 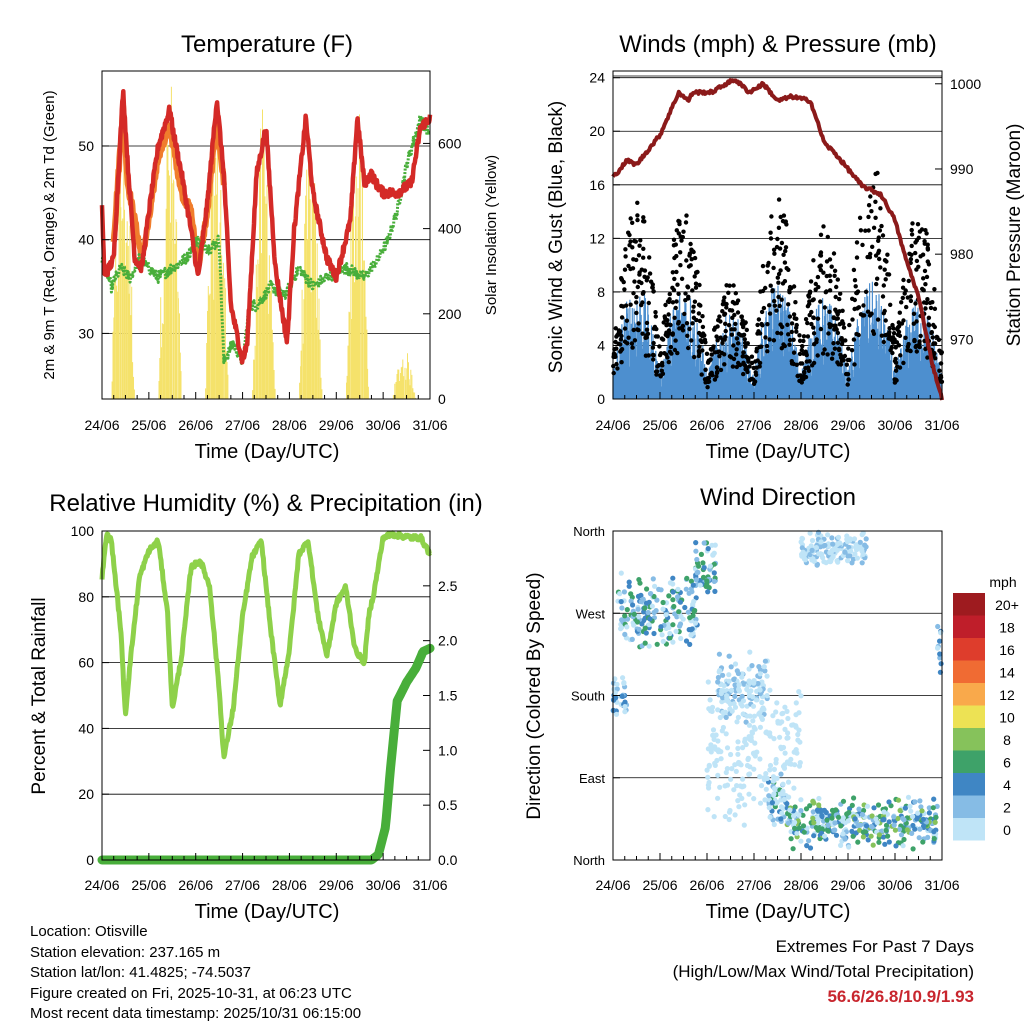 What do you see at coordinates (969, 716) in the screenshot?
I see `colorbar-swatch` at bounding box center [969, 716].